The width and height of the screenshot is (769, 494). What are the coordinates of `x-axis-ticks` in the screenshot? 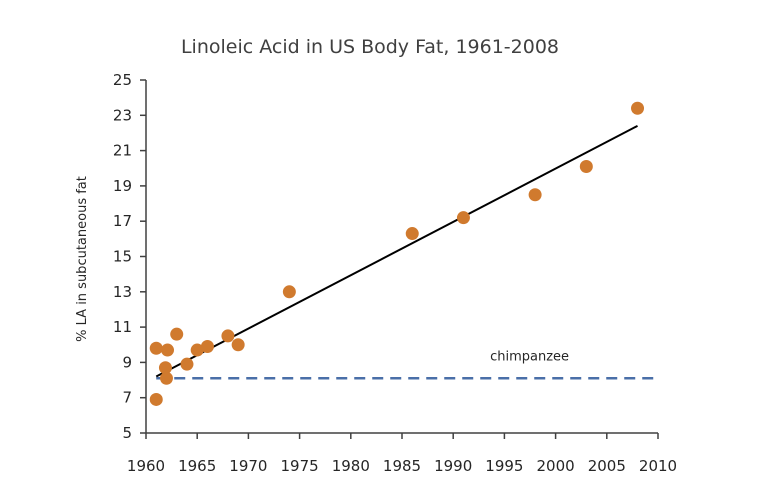 It's located at (402, 436).